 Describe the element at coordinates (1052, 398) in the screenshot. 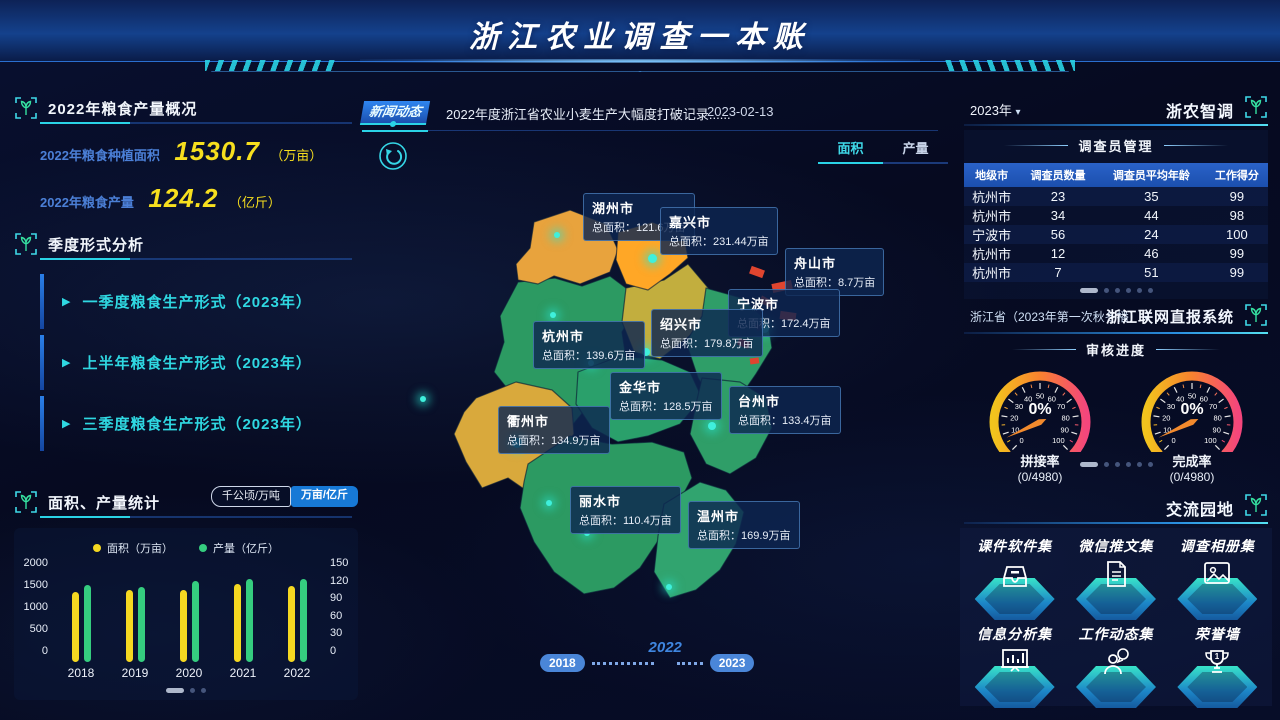

I see `svg-text: 60` at that location.